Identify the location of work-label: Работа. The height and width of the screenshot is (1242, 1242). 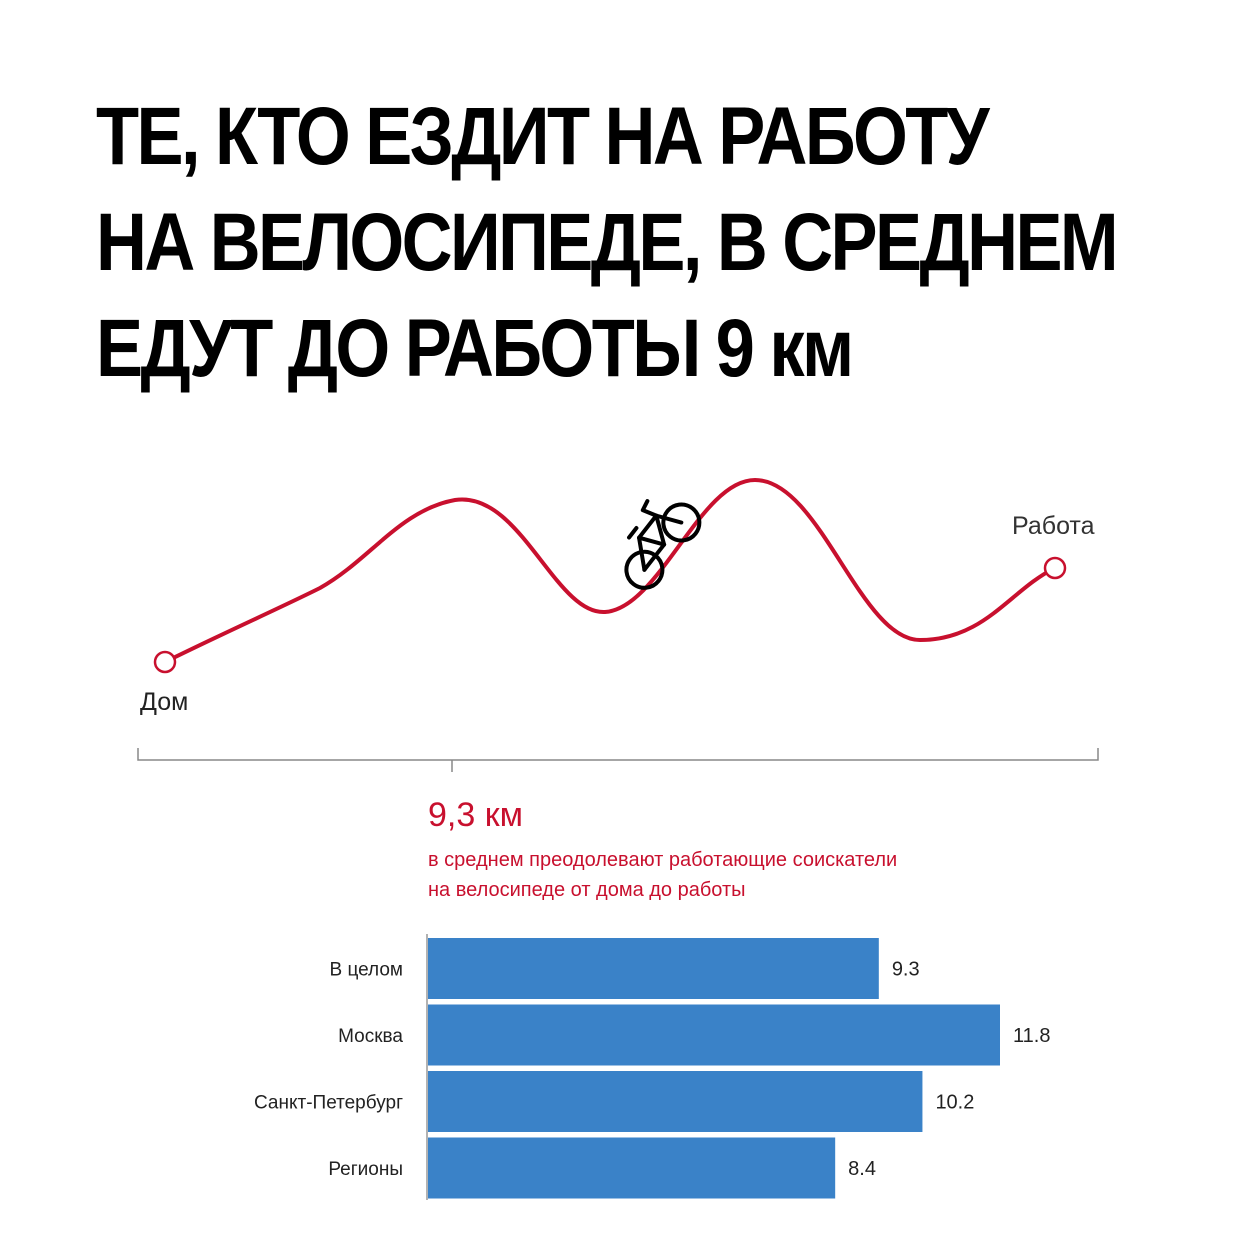
(1053, 526).